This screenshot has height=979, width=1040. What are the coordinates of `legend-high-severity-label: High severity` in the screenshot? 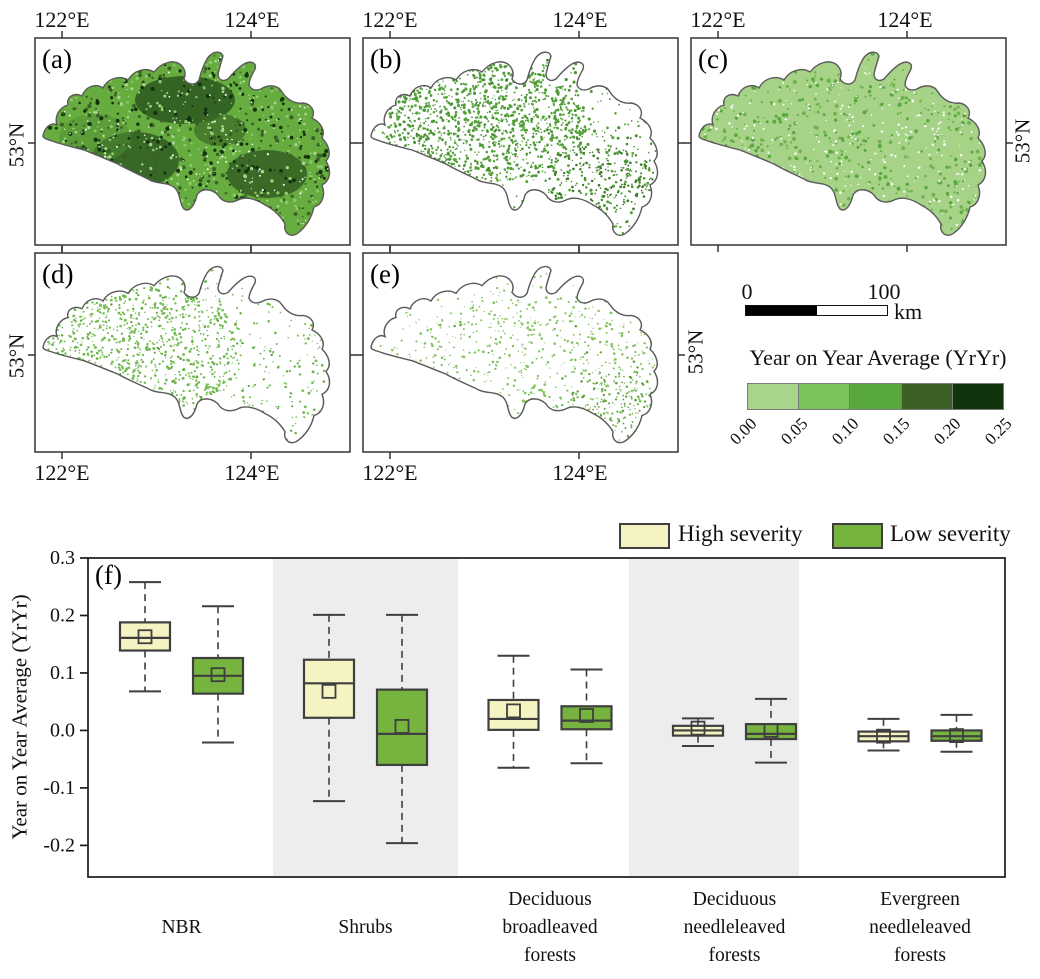 It's located at (740, 533).